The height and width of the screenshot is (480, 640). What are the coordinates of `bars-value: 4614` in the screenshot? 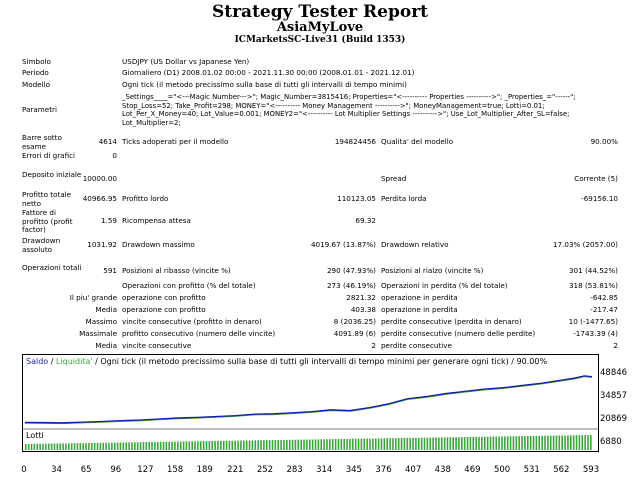 It's located at (107, 141).